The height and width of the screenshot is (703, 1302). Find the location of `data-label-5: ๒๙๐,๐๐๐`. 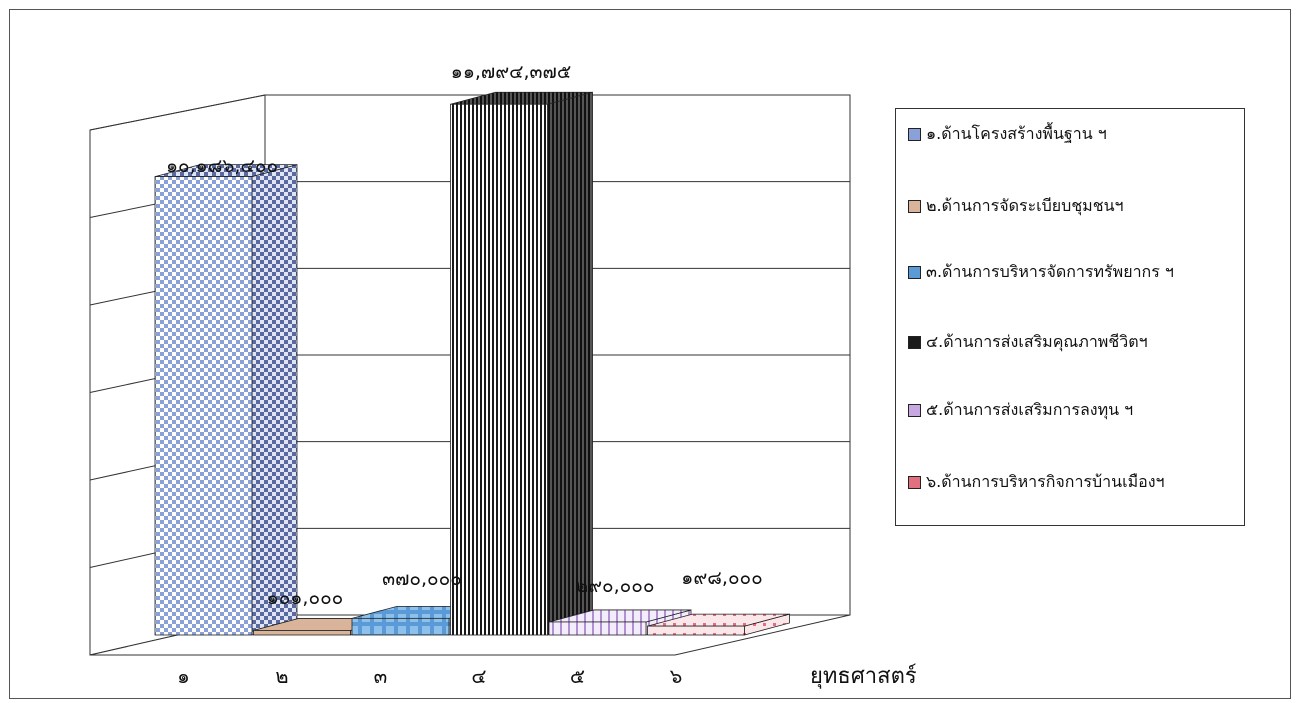

data-label-5: ๒๙๐,๐๐๐ is located at coordinates (615, 586).